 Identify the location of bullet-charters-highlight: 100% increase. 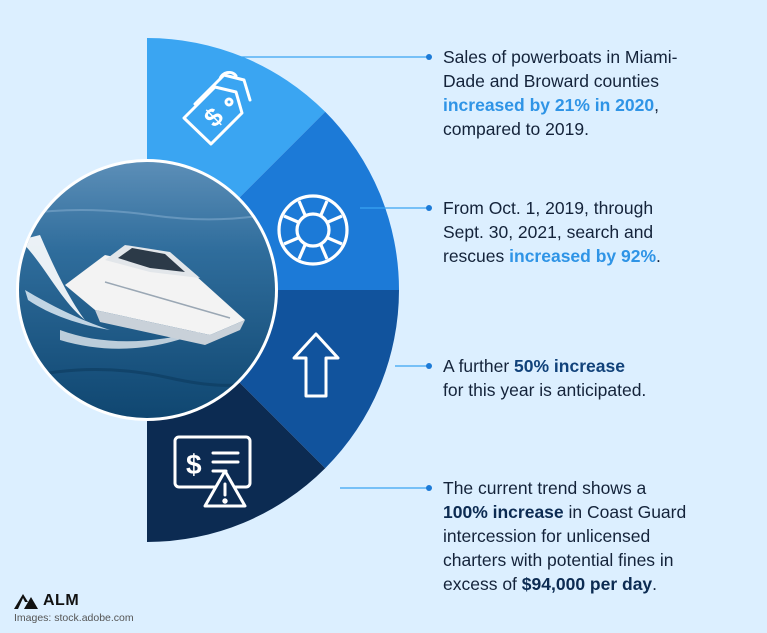
(503, 512).